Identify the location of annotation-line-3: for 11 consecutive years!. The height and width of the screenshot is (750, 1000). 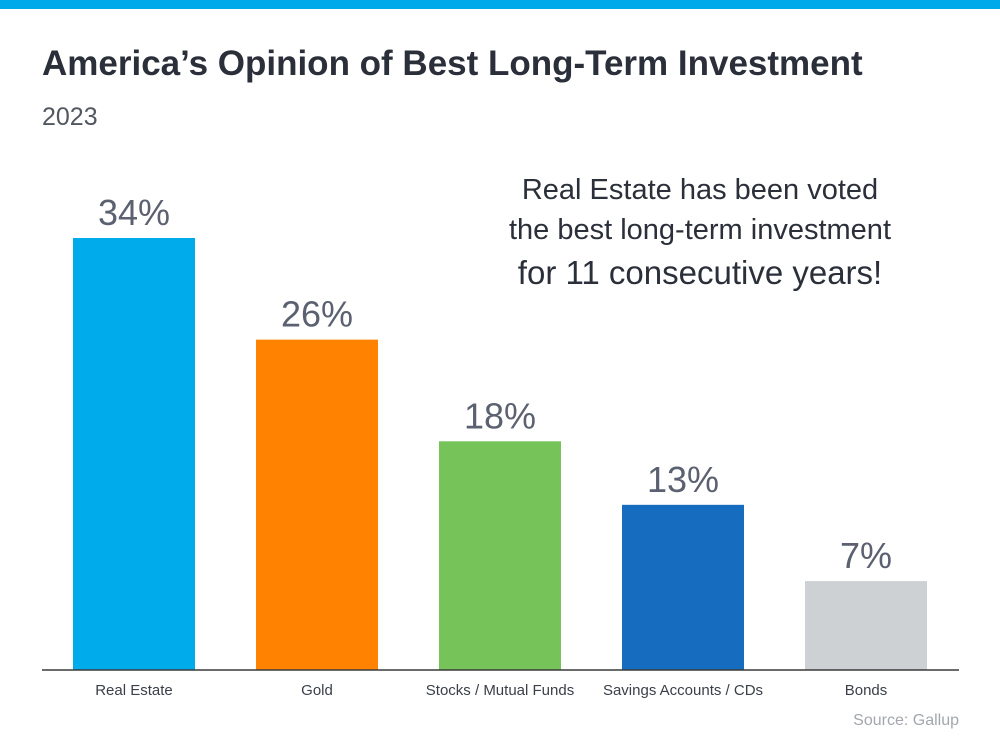
(700, 272).